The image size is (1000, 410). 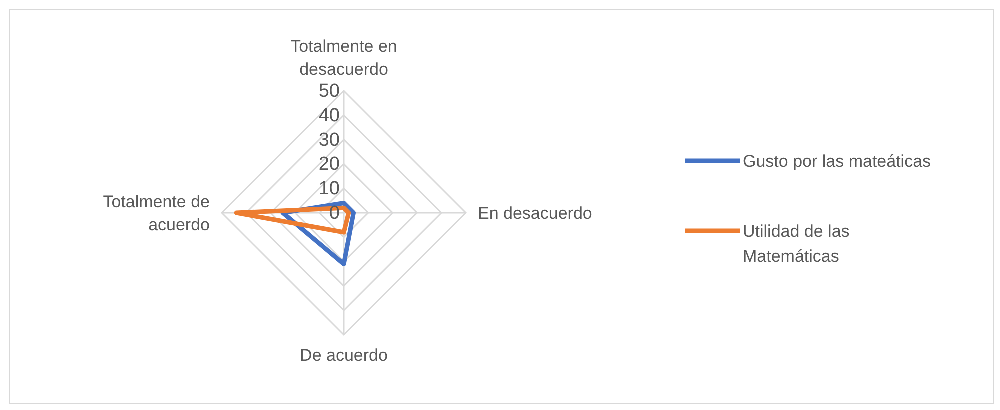 I want to click on y-tick-label: 50, so click(x=329, y=91).